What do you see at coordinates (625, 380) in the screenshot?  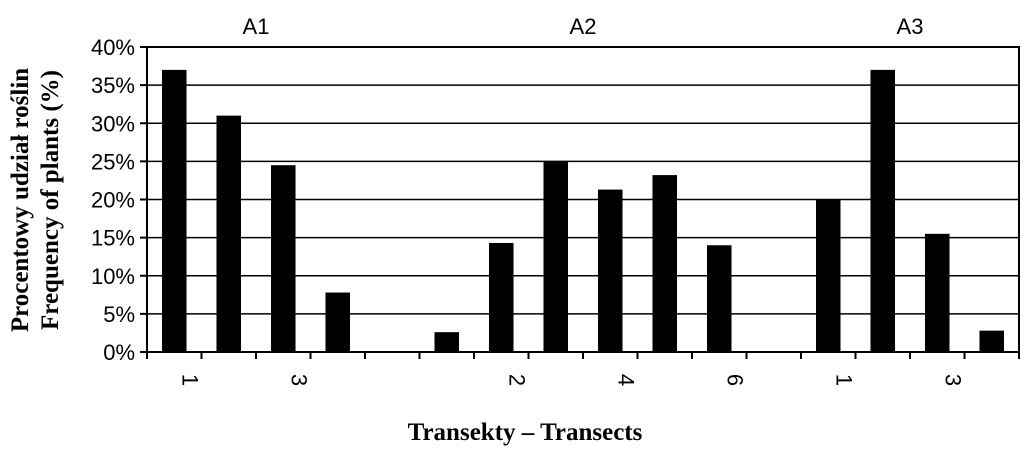 I see `x-tick-label: 4` at bounding box center [625, 380].